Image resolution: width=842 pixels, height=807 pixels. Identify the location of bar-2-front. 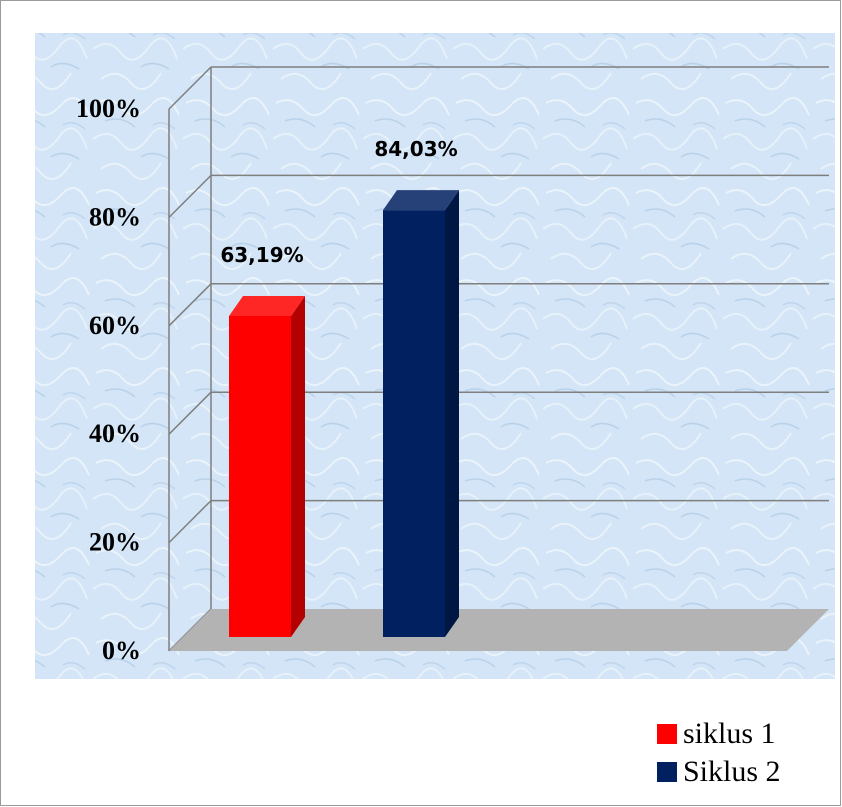
(414, 423).